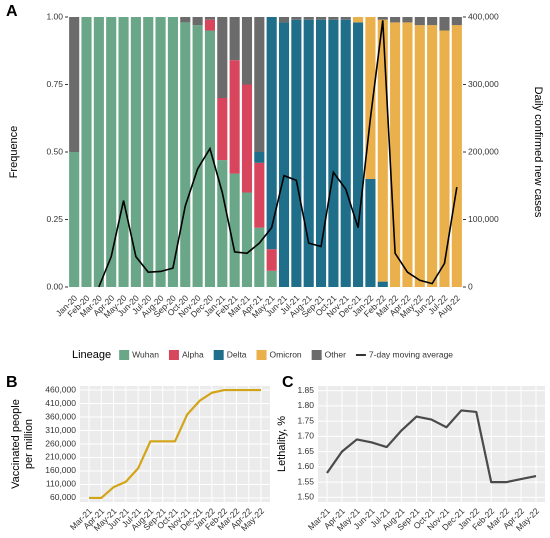 This screenshot has width=550, height=538. I want to click on legend-label: Wuhan, so click(145, 354).